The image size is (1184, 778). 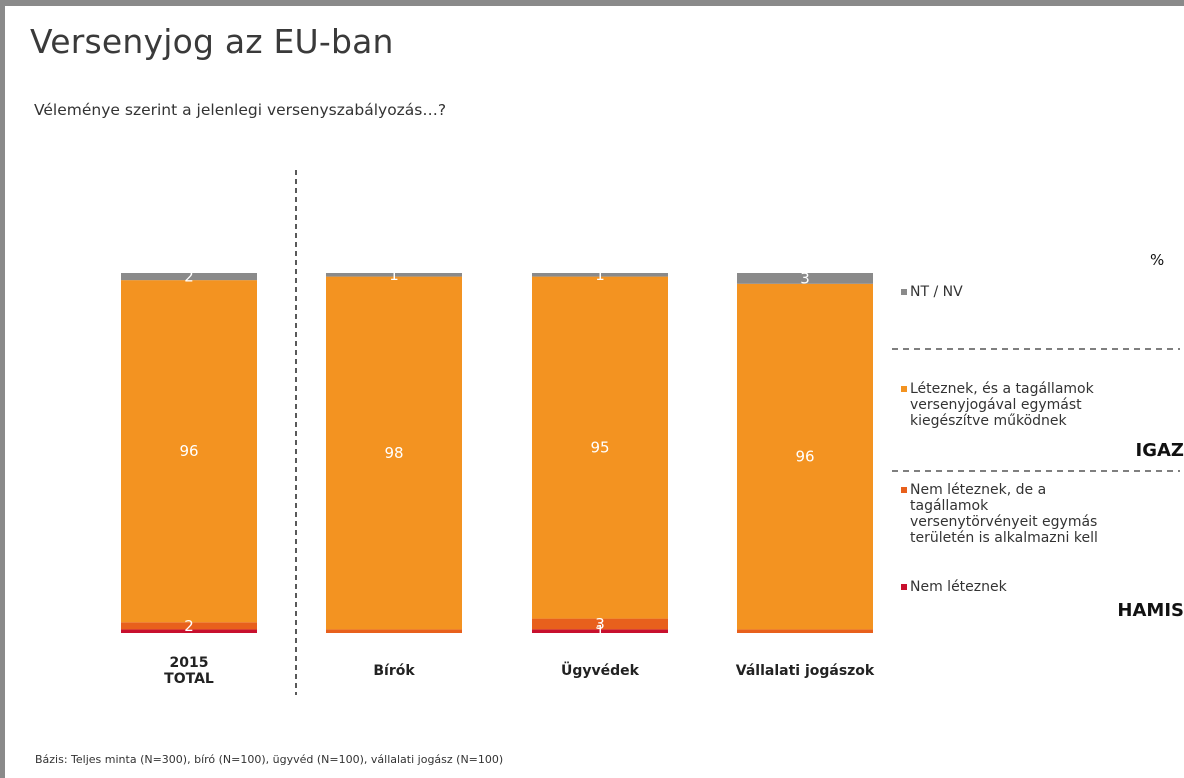 I want to click on chart-title: Versenyjog az EU-ban, so click(x=212, y=41).